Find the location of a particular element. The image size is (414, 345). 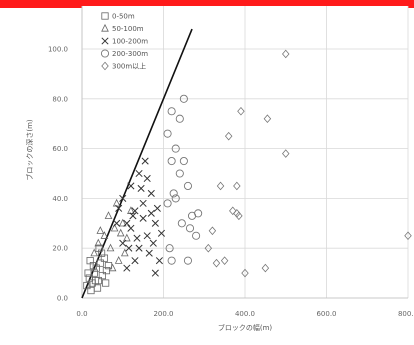

y-tick-label: 20.0 is located at coordinates (60, 249).